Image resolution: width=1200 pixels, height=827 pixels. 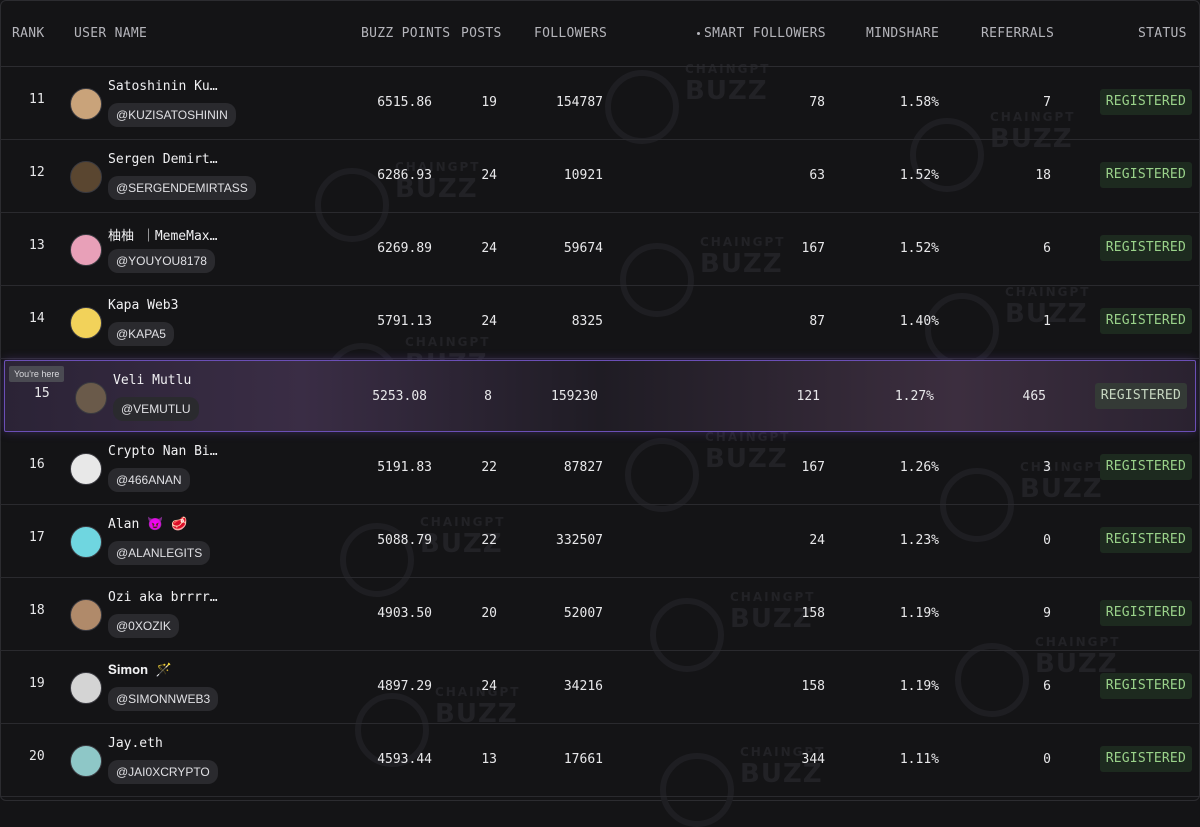 What do you see at coordinates (698, 33) in the screenshot?
I see `sort-indicator-icon` at bounding box center [698, 33].